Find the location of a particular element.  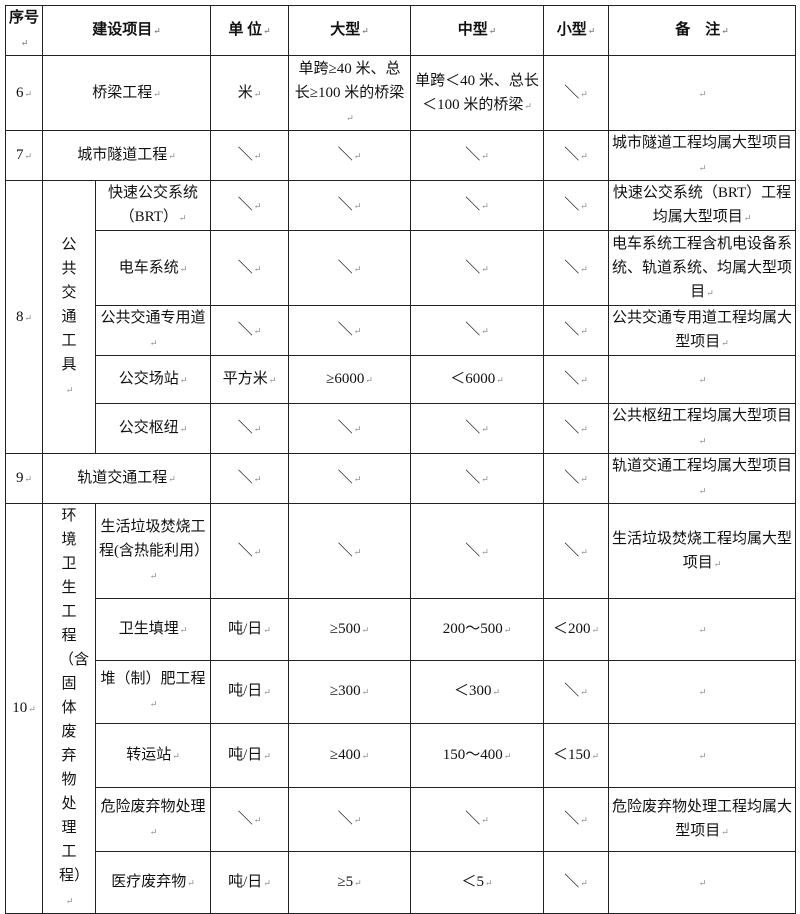

note-cell: 危险废弃物处理工程均属大型项目 is located at coordinates (702, 819).